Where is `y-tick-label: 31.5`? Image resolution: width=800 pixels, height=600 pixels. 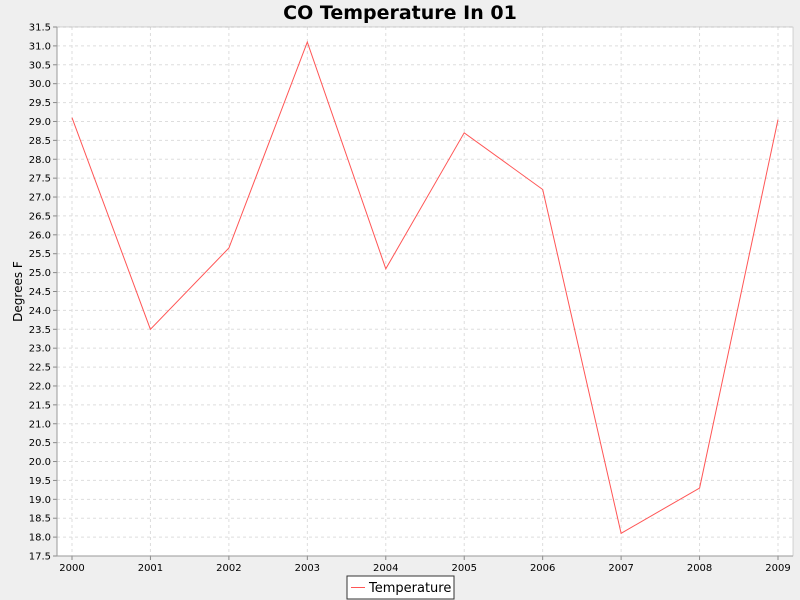
y-tick-label: 31.5 is located at coordinates (40, 28).